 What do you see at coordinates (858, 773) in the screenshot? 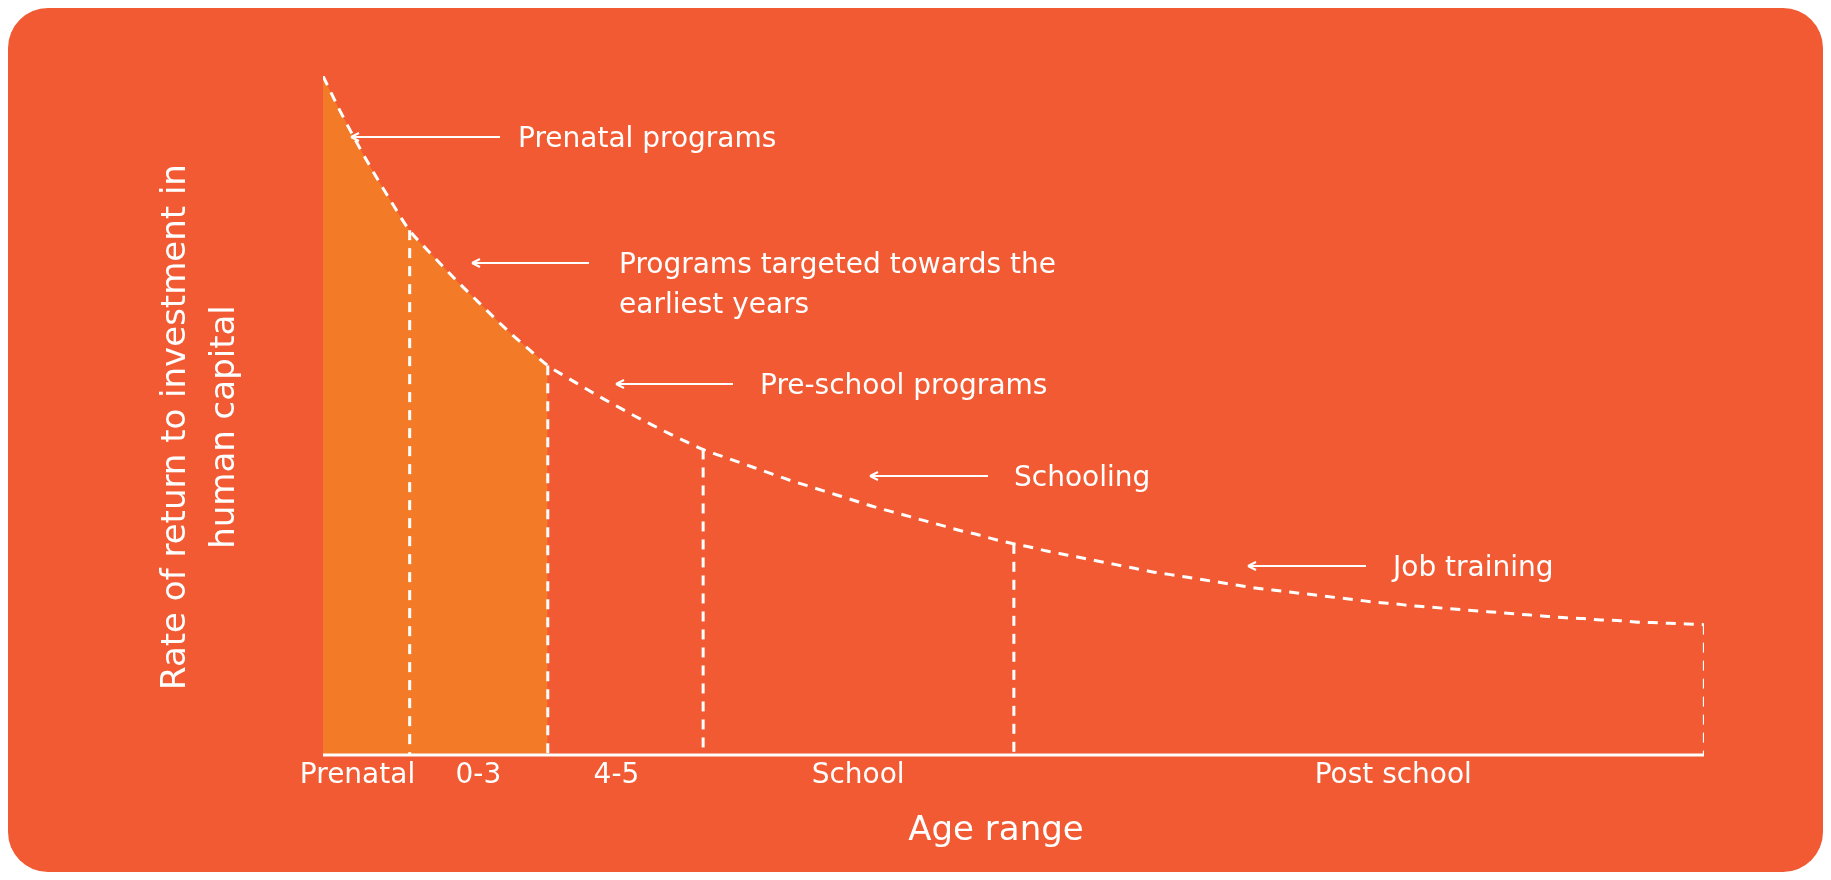
I see `x-tick-label: School` at bounding box center [858, 773].